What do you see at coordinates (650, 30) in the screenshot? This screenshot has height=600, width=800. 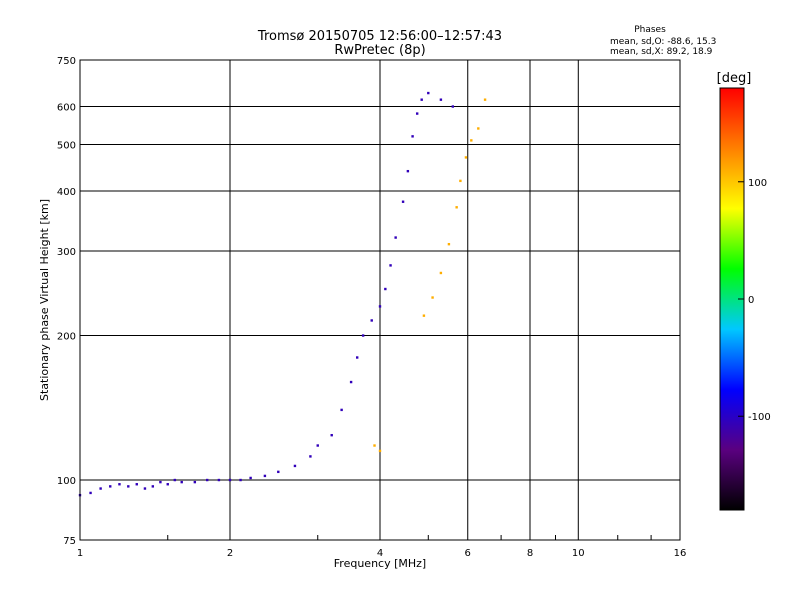 I see `stats-heading: Phases` at bounding box center [650, 30].